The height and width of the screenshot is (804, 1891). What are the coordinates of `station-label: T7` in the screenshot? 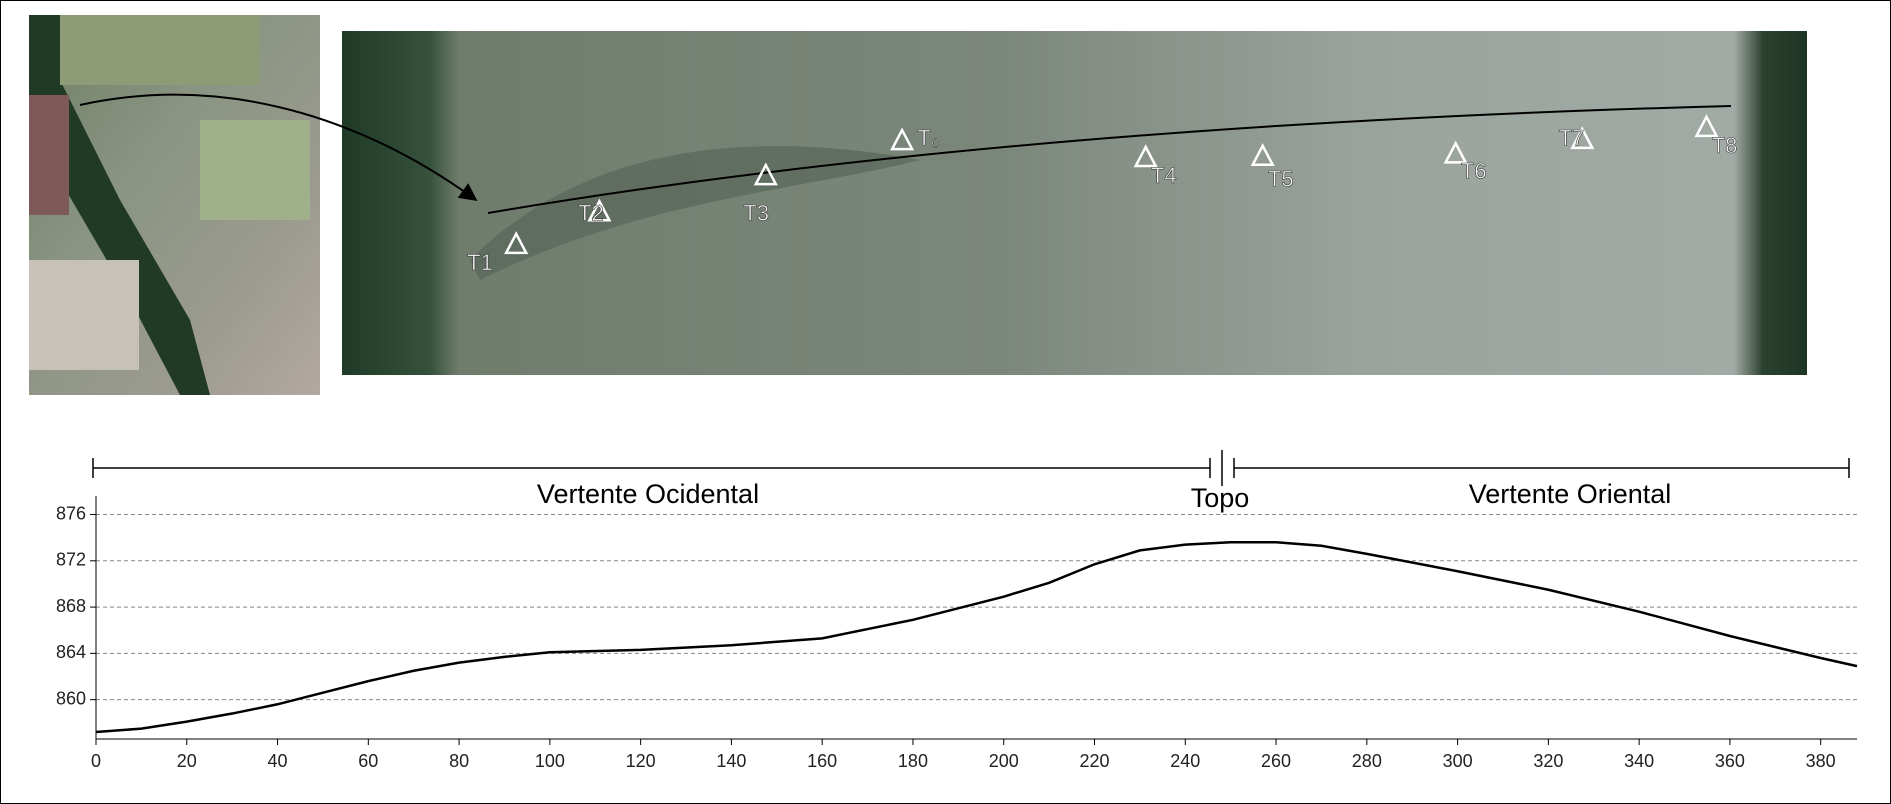 It's located at (1572, 138).